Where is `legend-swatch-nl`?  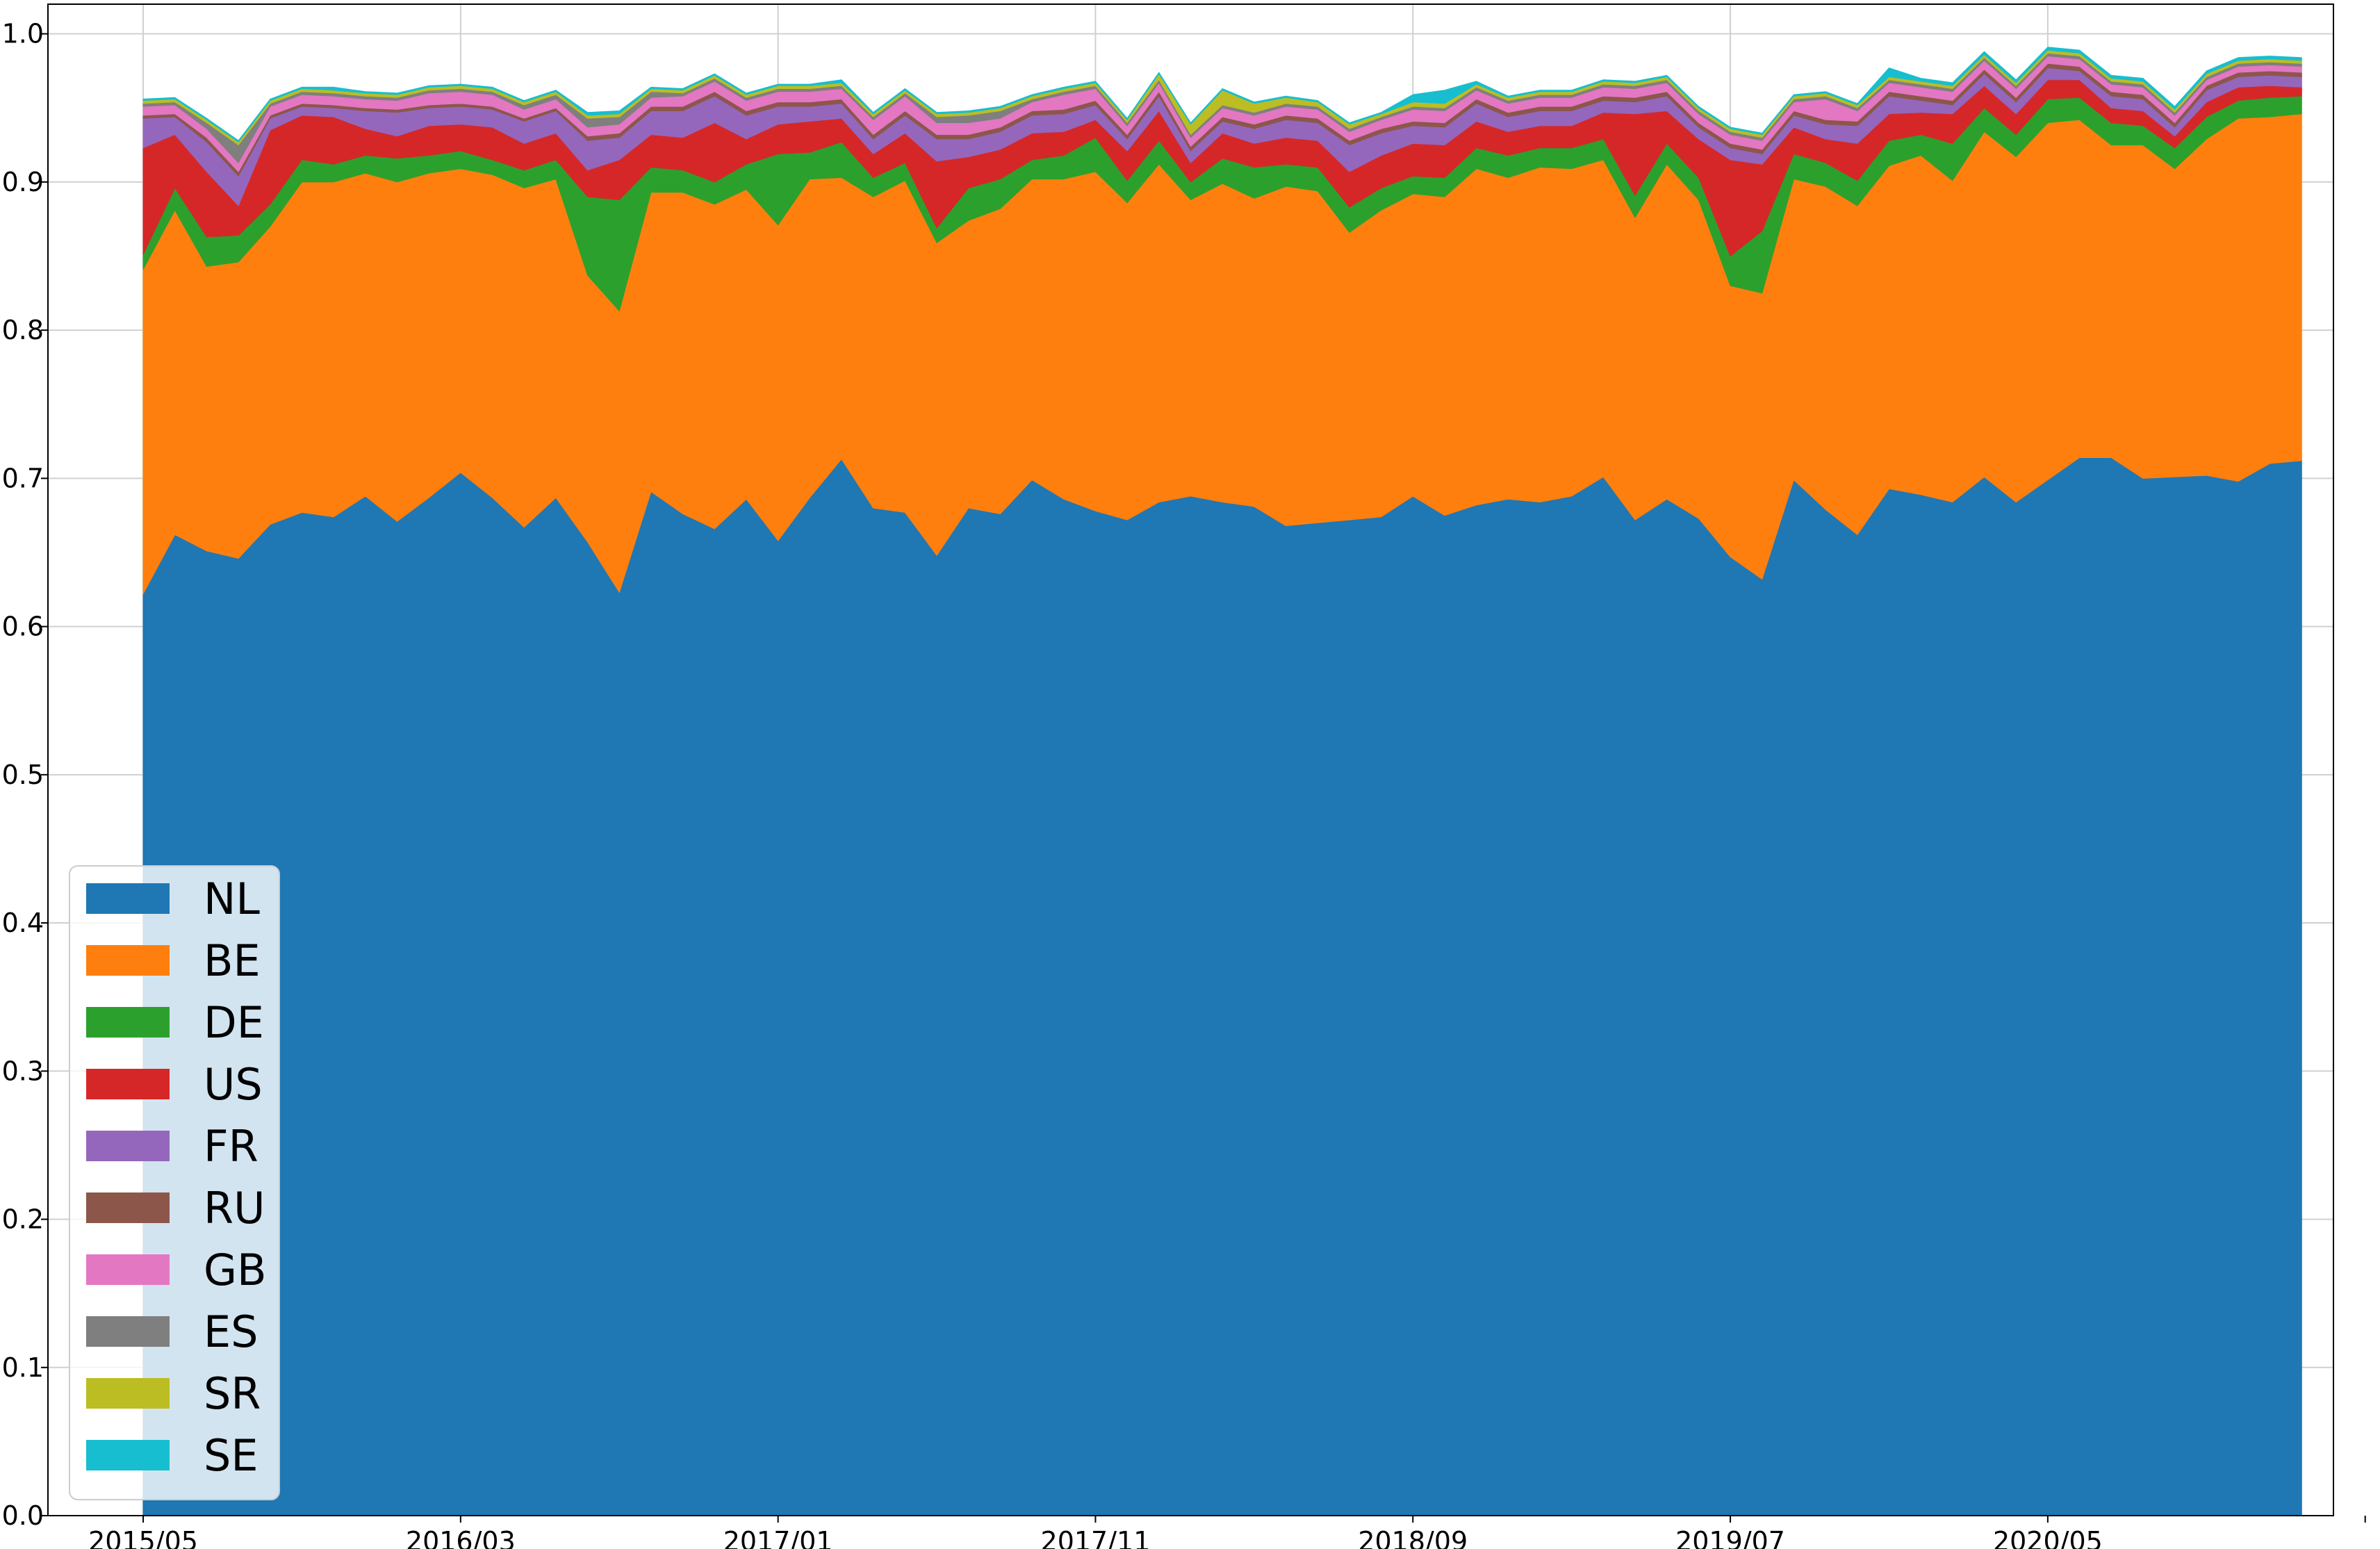 legend-swatch-nl is located at coordinates (128, 898).